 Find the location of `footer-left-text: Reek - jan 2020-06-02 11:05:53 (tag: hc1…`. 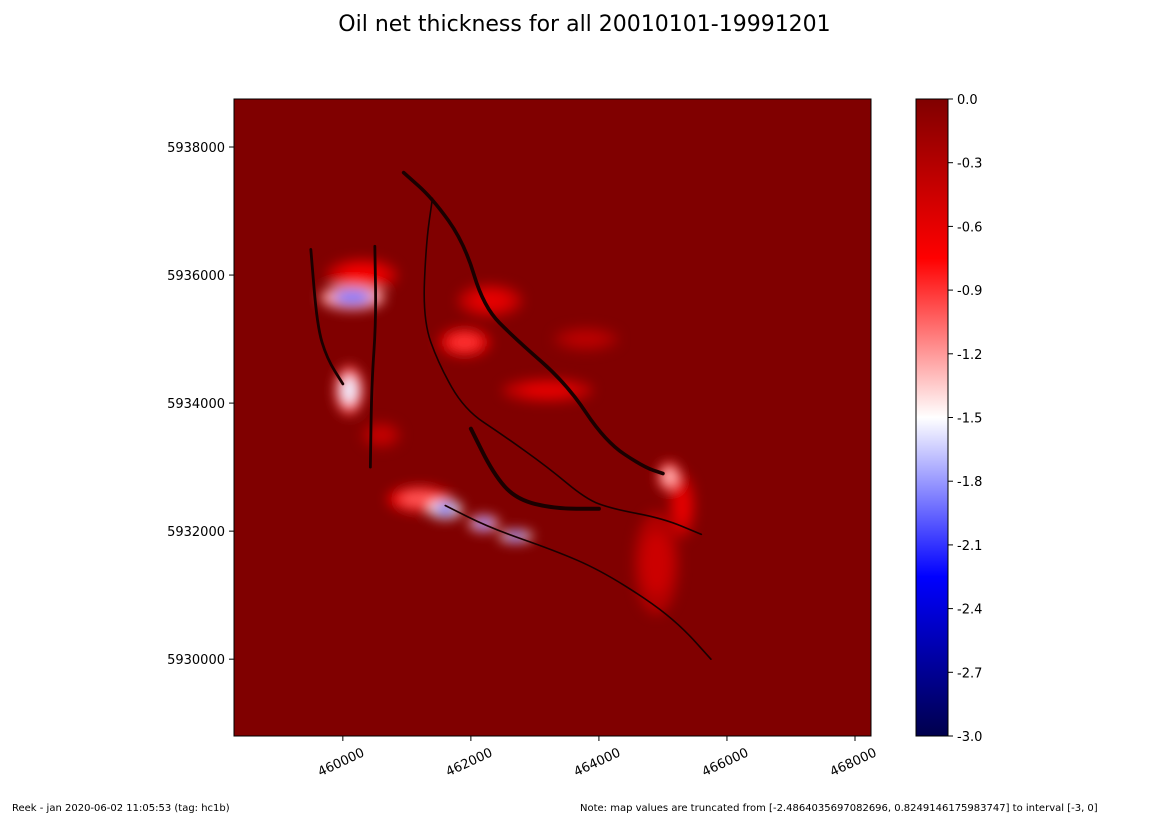

footer-left-text: Reek - jan 2020-06-02 11:05:53 (tag: hc1… is located at coordinates (121, 808).